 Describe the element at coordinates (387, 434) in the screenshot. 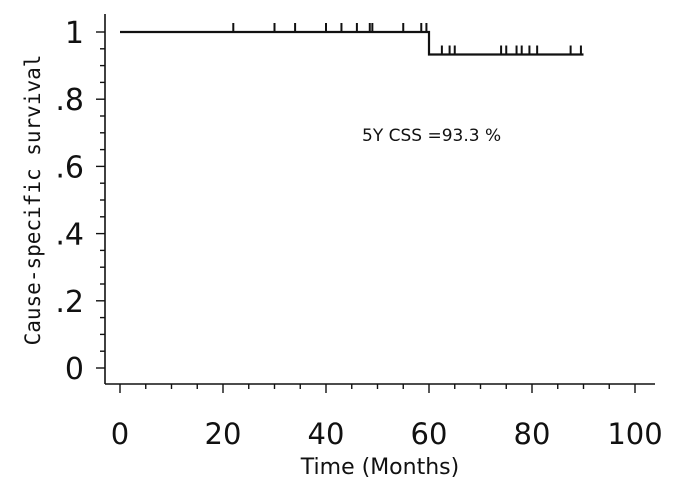

I see `x-tick-labels: 0 20 40 60 80 100` at that location.